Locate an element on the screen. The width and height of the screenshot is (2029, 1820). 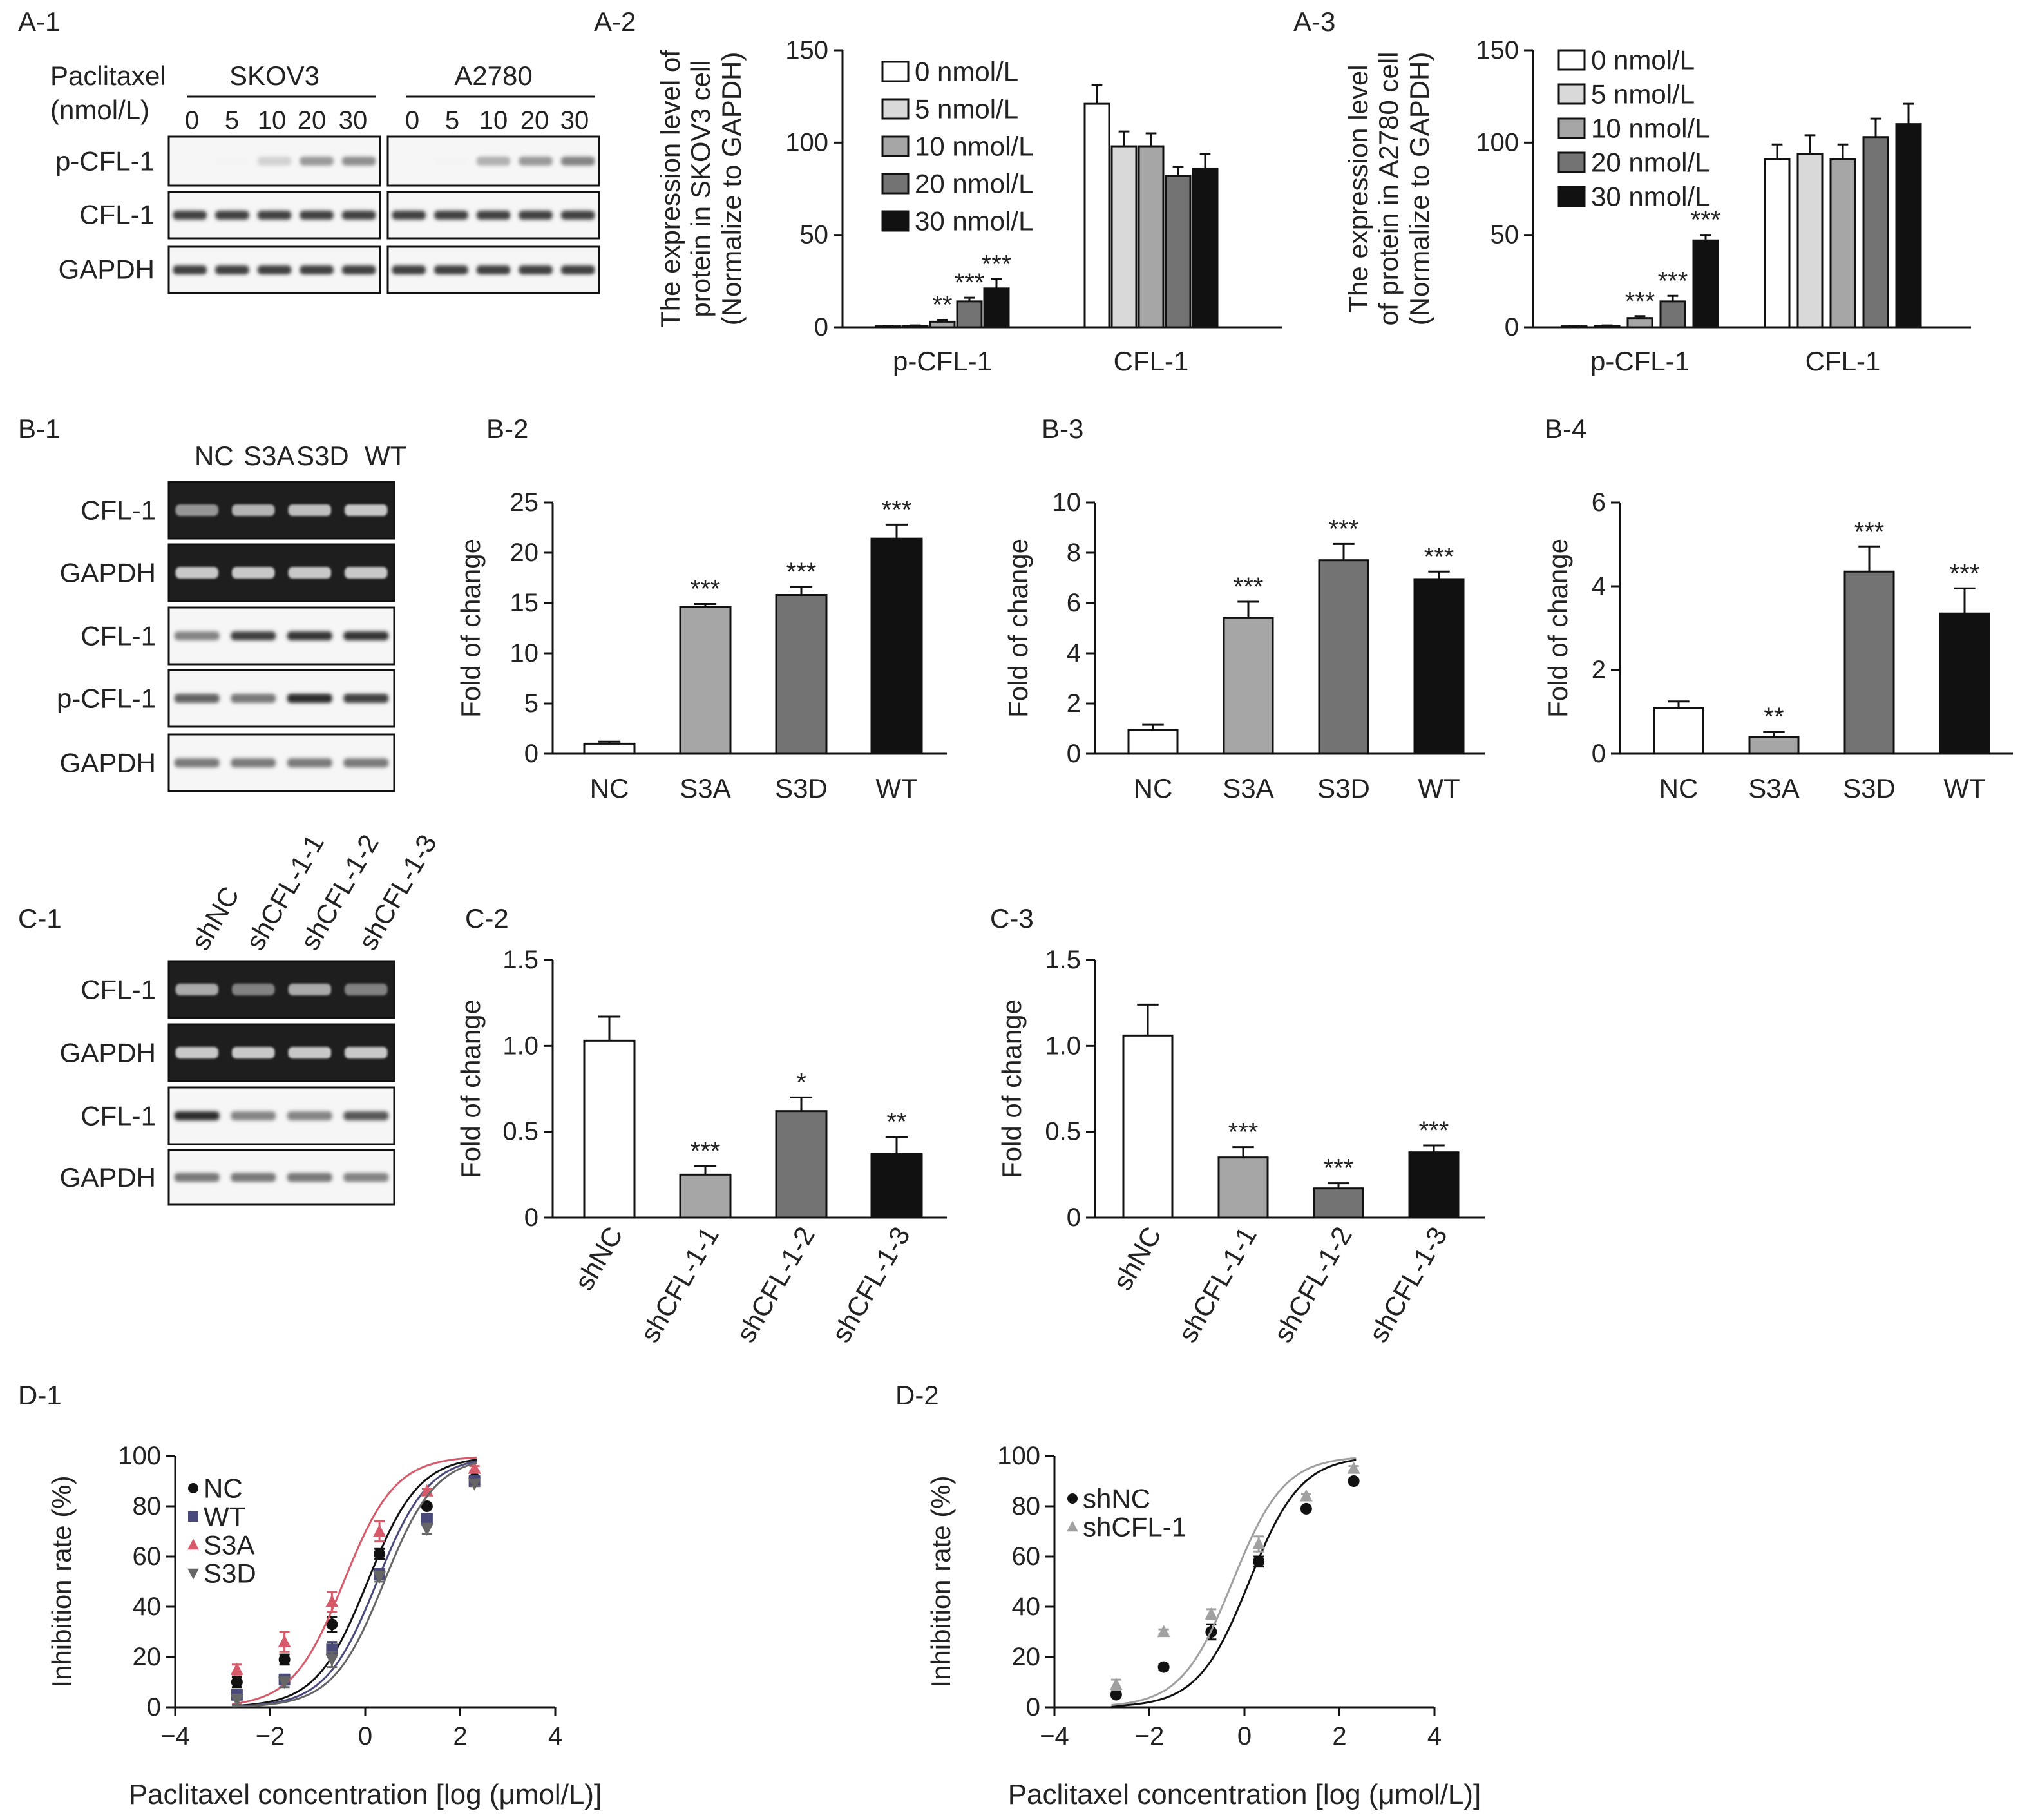
y-tick-label: 60 is located at coordinates (147, 1557).